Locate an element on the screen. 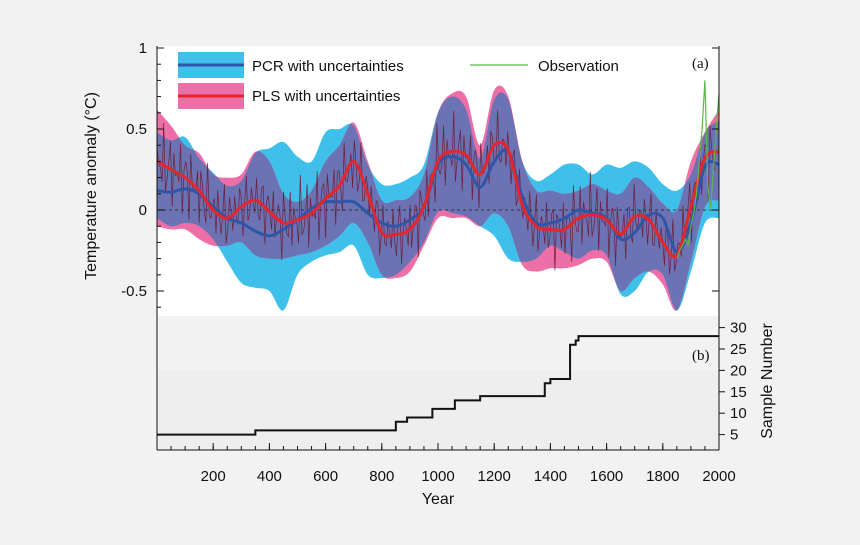  y-axis-label-b: Sample Number is located at coordinates (767, 381).